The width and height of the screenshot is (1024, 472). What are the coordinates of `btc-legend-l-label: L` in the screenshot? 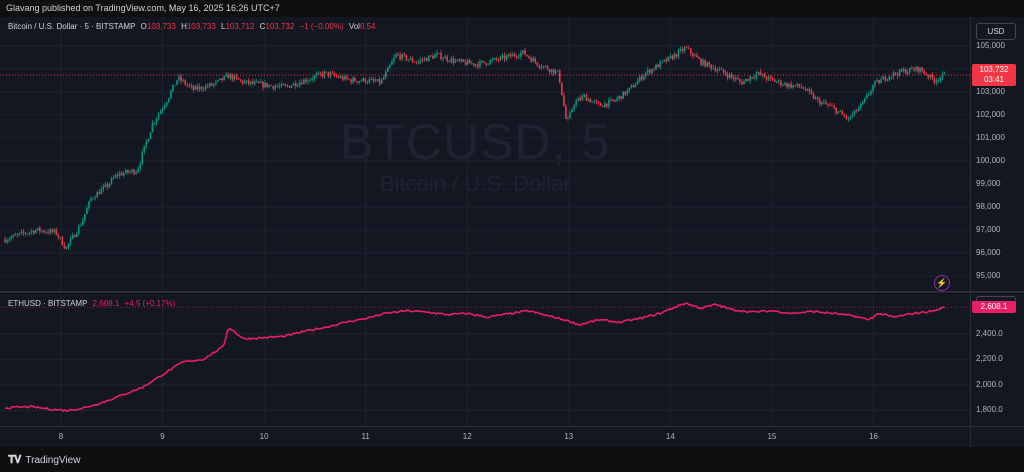 It's located at (223, 26).